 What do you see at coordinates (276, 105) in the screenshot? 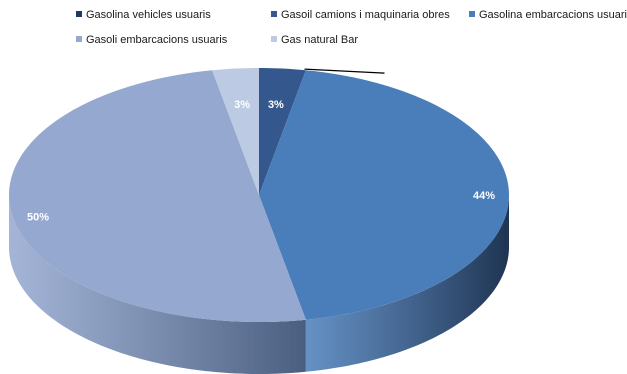
I see `data-label-1: 3%` at bounding box center [276, 105].